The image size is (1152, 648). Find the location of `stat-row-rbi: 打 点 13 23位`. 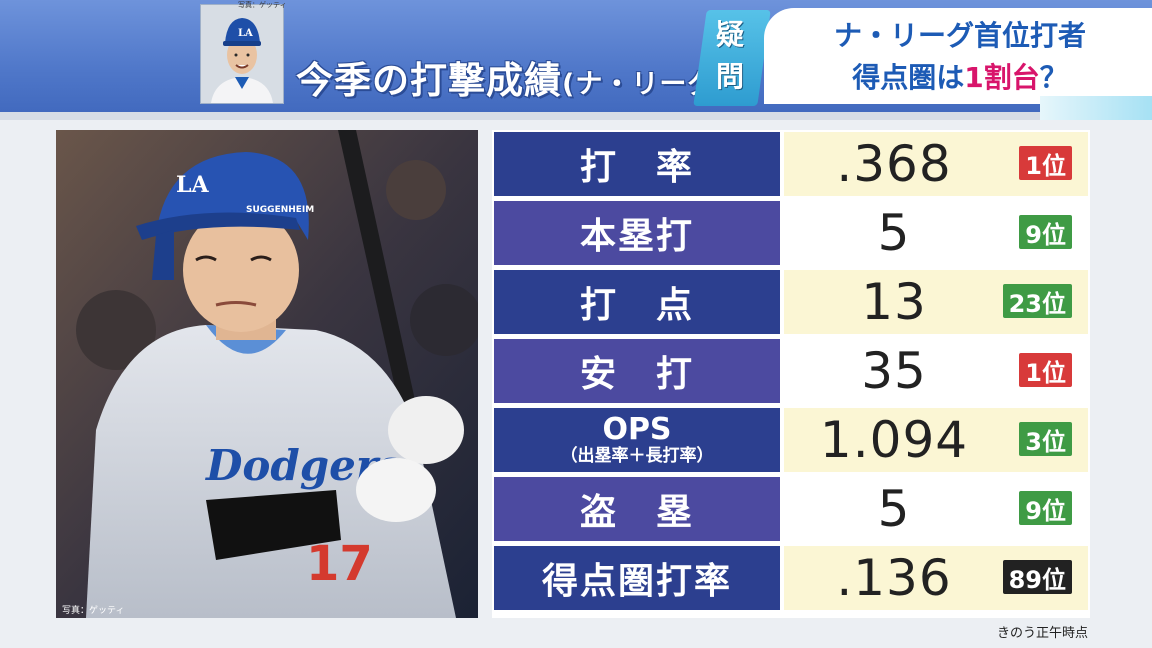

stat-row-rbi: 打 点 13 23位 is located at coordinates (791, 301).